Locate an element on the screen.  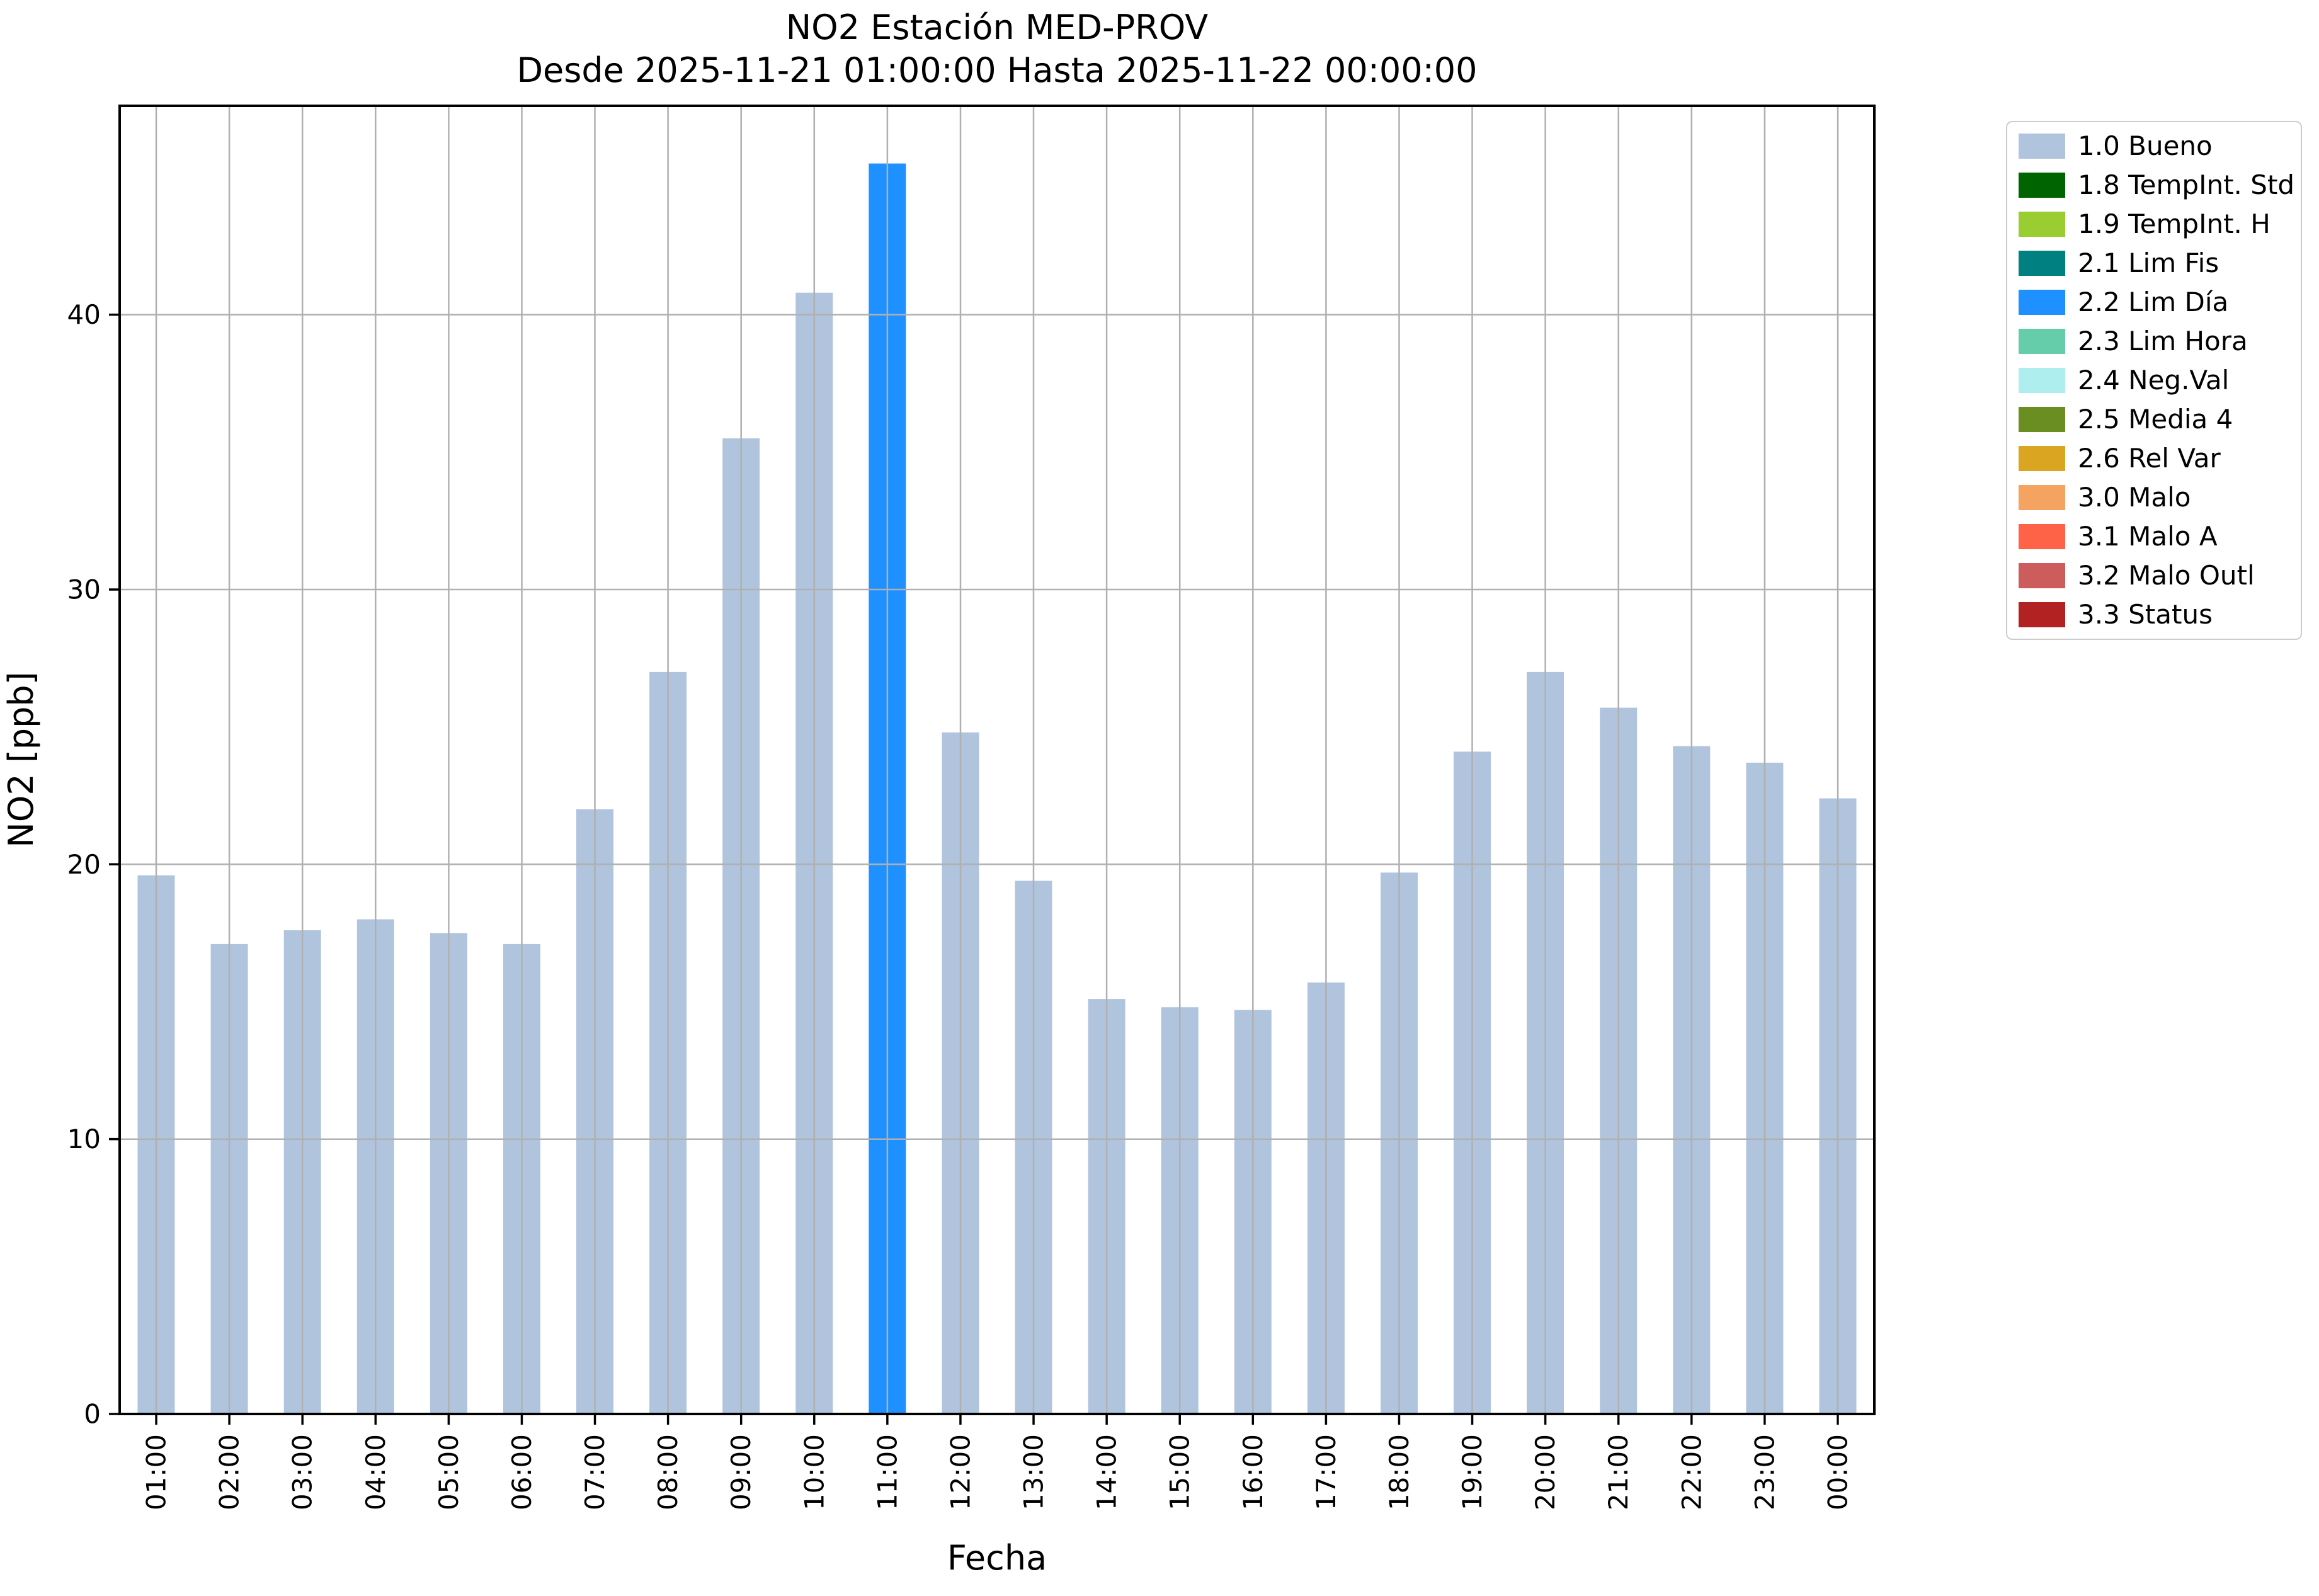
legend-entry: 1.0 Bueno is located at coordinates (2155, 145).